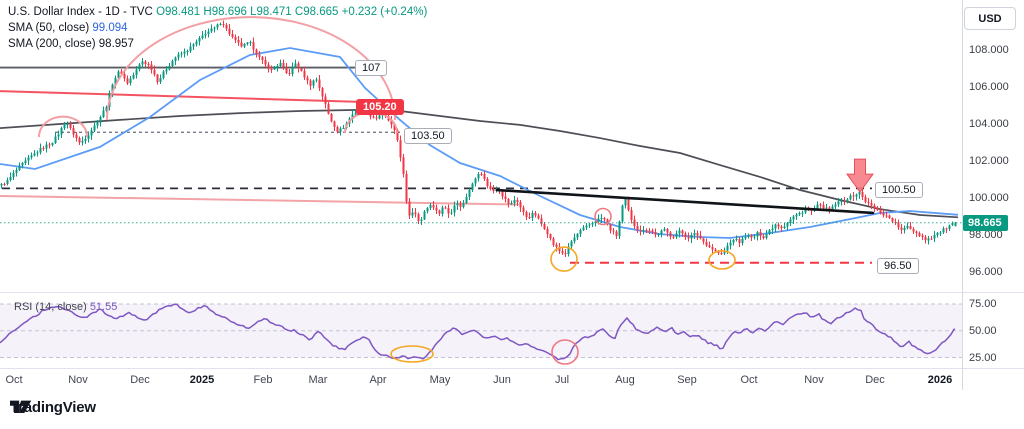 Image resolution: width=1024 pixels, height=429 pixels. I want to click on price-axis-border, so click(962, 195).